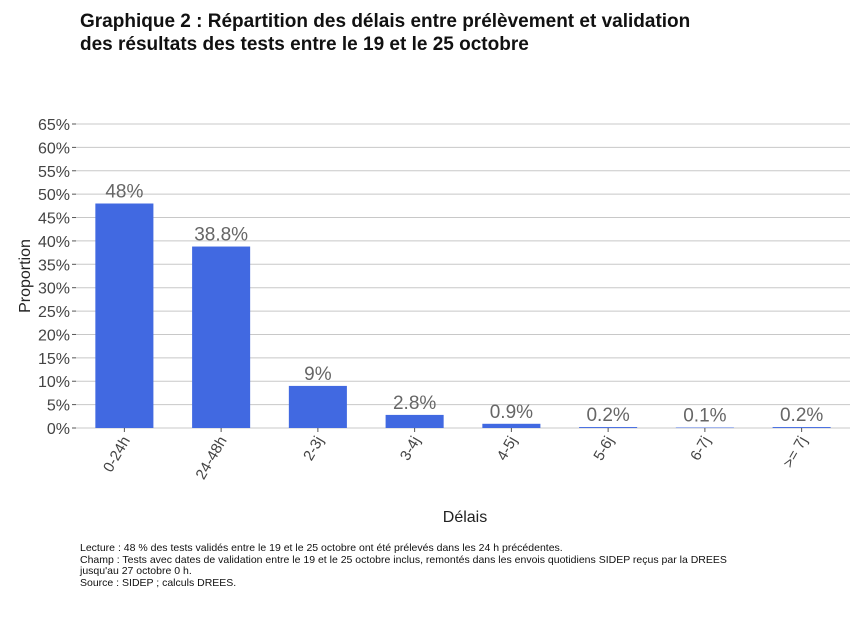  I want to click on x-tick-label: 5-6j, so click(603, 449).